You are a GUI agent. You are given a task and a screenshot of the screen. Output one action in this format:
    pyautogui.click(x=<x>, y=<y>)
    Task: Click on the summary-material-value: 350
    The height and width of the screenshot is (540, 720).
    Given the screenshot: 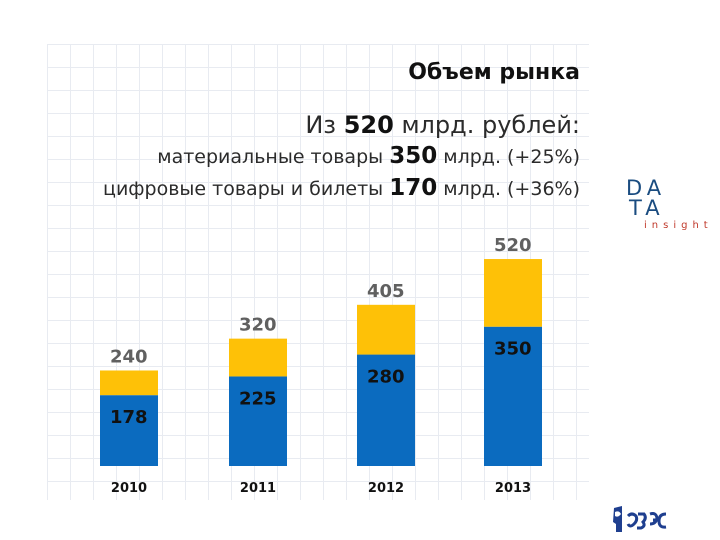 What is the action you would take?
    pyautogui.click(x=413, y=156)
    